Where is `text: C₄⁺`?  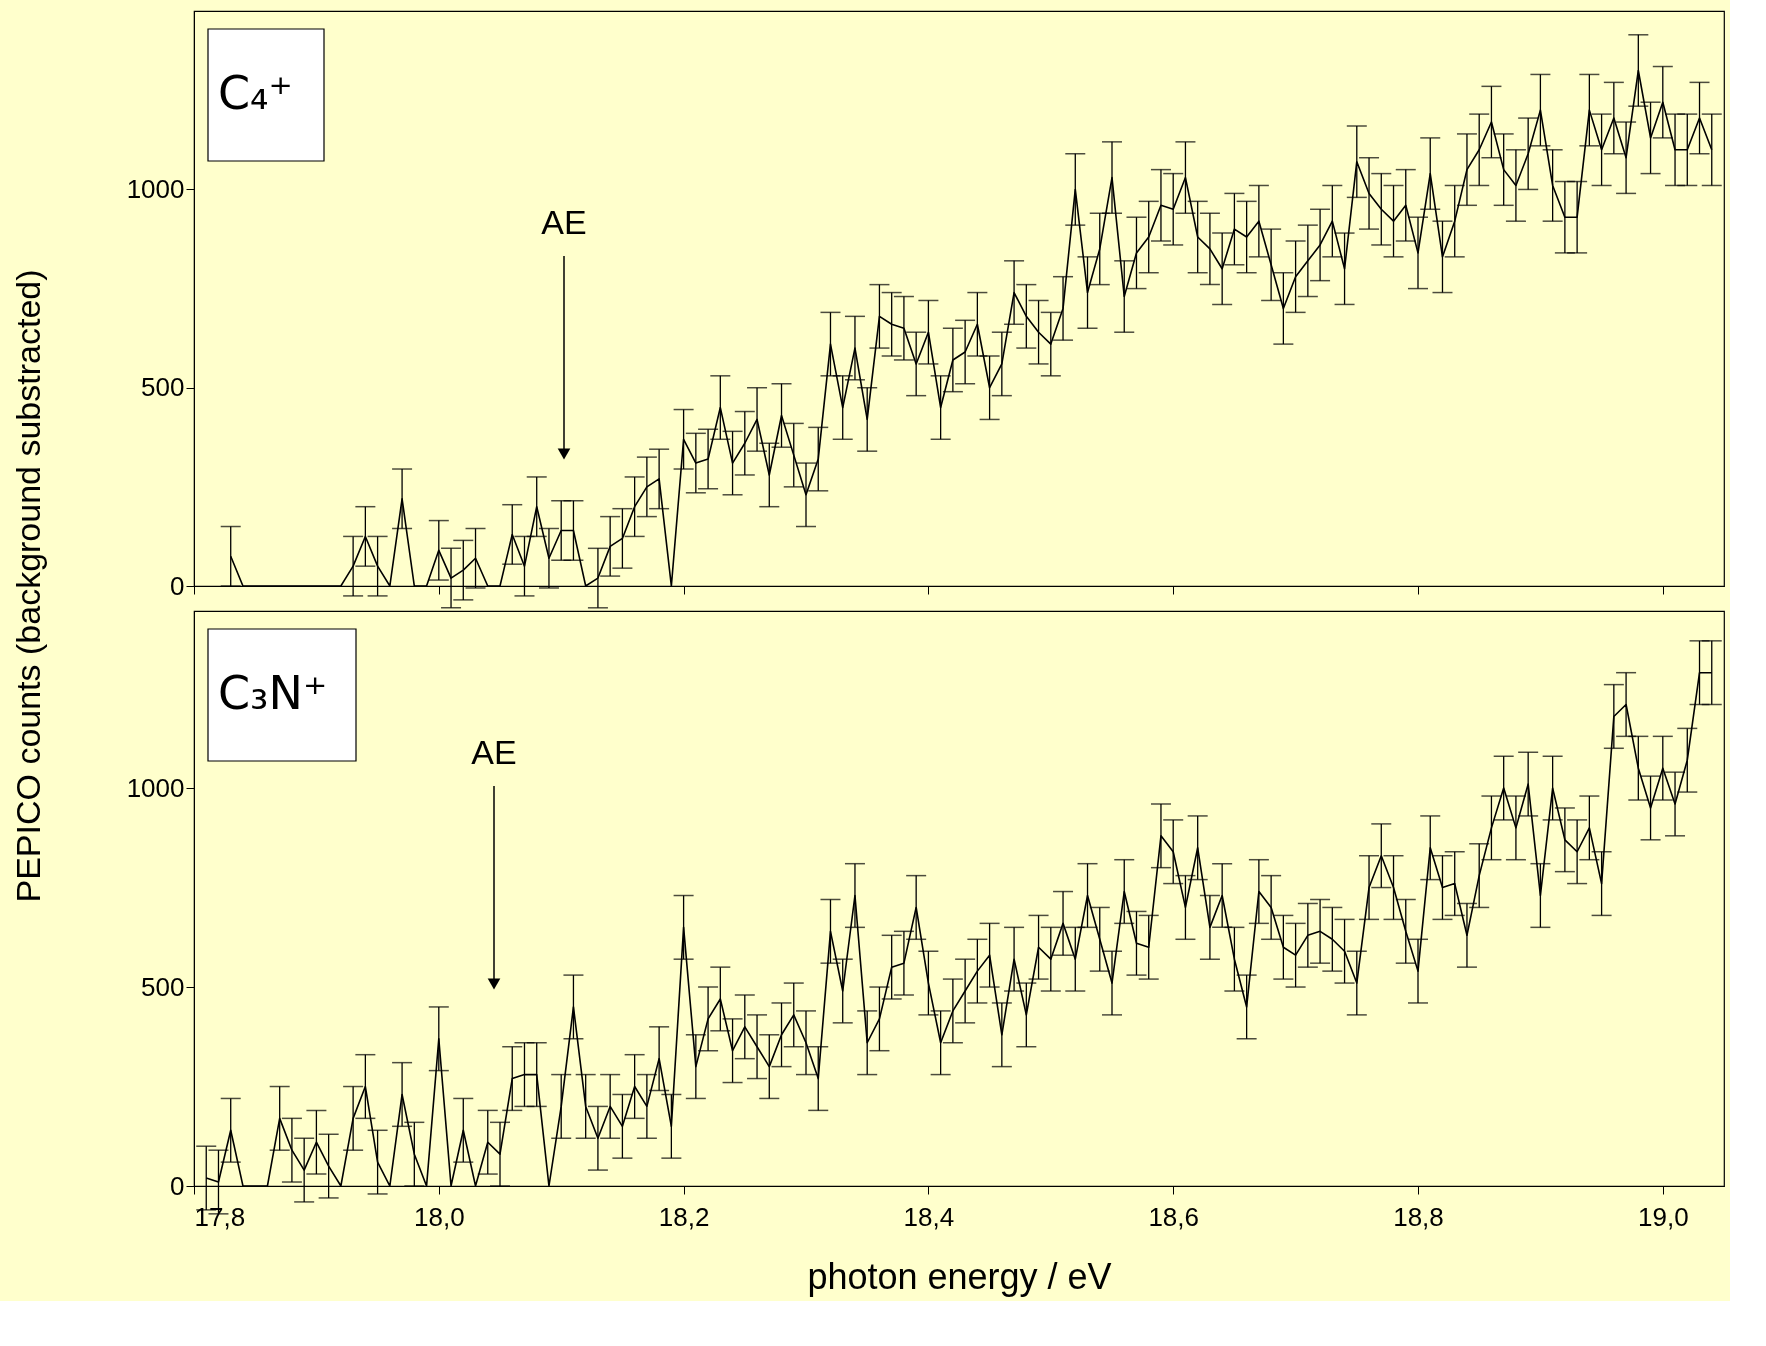 text: C₄⁺ is located at coordinates (255, 93).